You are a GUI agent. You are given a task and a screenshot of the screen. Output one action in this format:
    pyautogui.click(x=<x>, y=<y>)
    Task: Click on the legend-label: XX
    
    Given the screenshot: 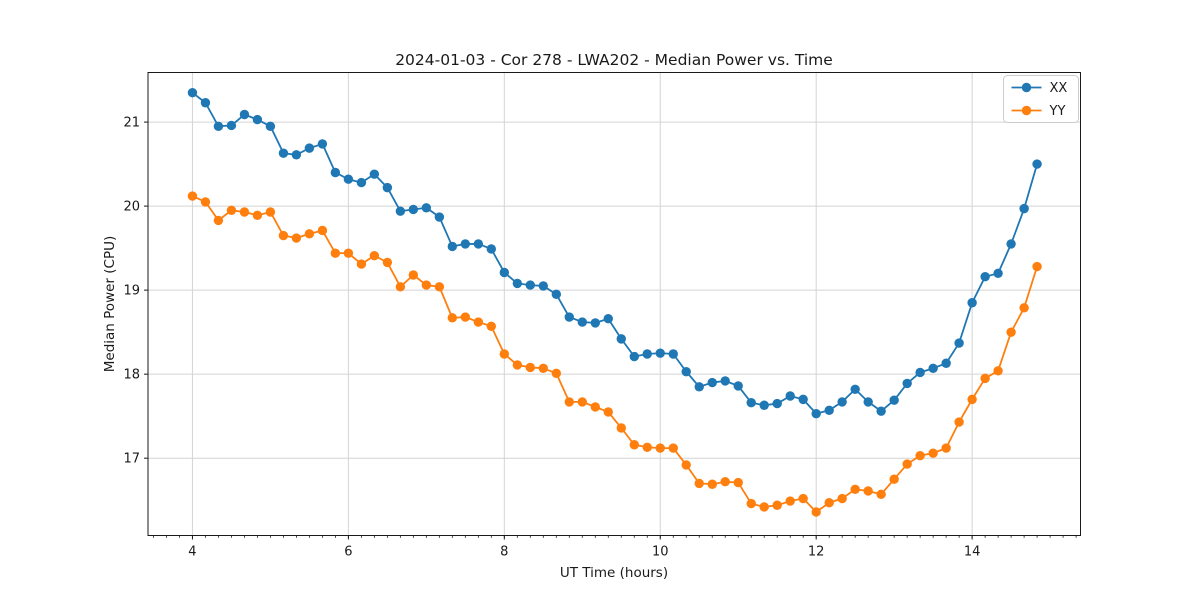 What is the action you would take?
    pyautogui.click(x=1059, y=88)
    